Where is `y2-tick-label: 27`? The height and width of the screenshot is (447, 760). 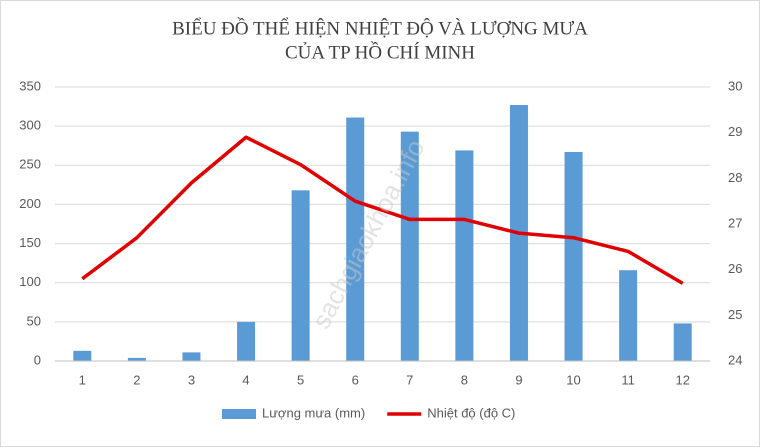 y2-tick-label: 27 is located at coordinates (735, 222).